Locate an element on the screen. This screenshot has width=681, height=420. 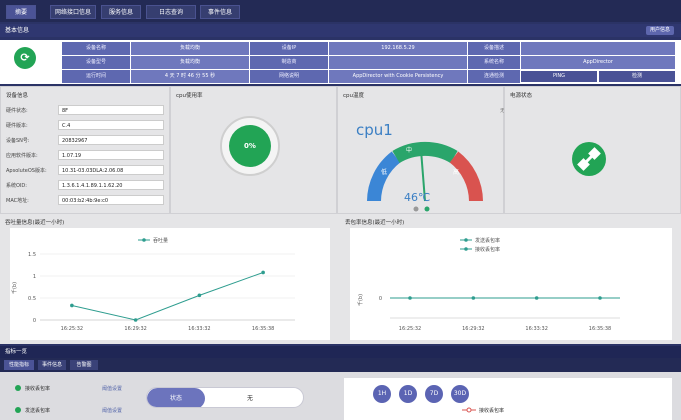
range-1h-button: 1H is located at coordinates (382, 394).